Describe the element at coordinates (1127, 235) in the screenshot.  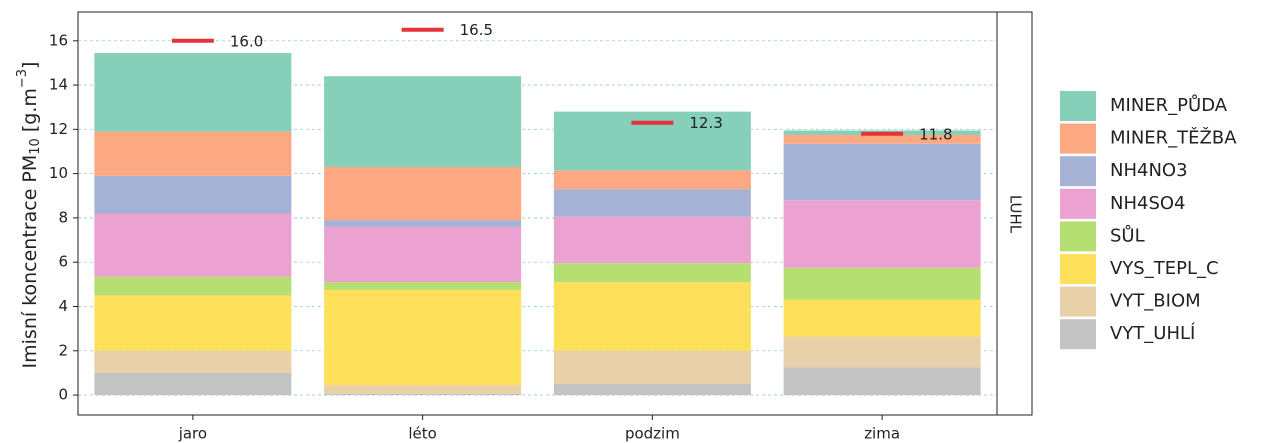
I see `legend-label: SŮL` at that location.